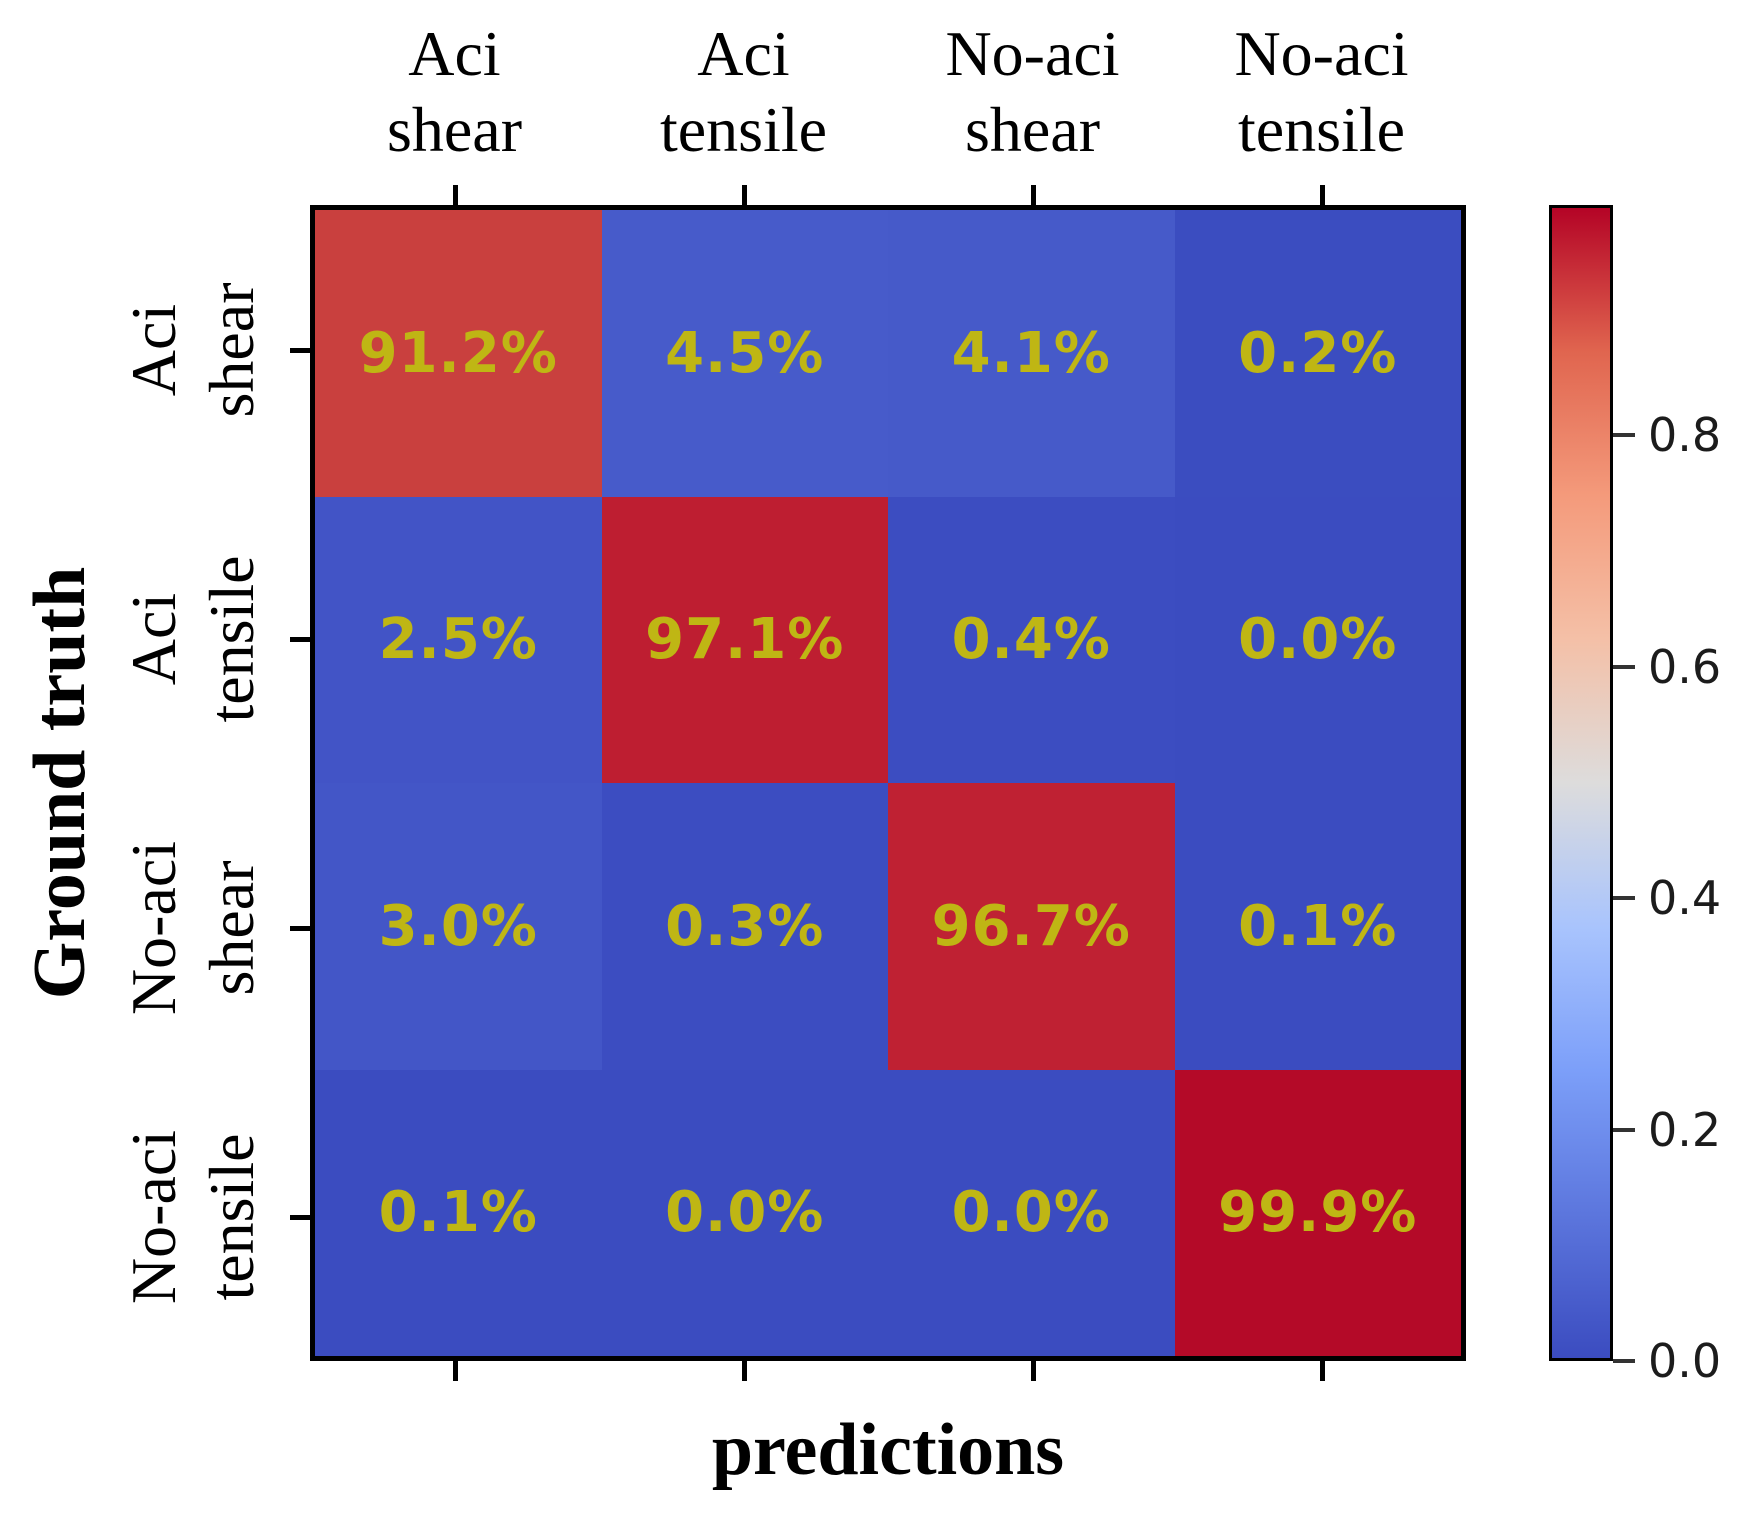  What do you see at coordinates (458, 926) in the screenshot?
I see `matrix-cell: 3.0%` at bounding box center [458, 926].